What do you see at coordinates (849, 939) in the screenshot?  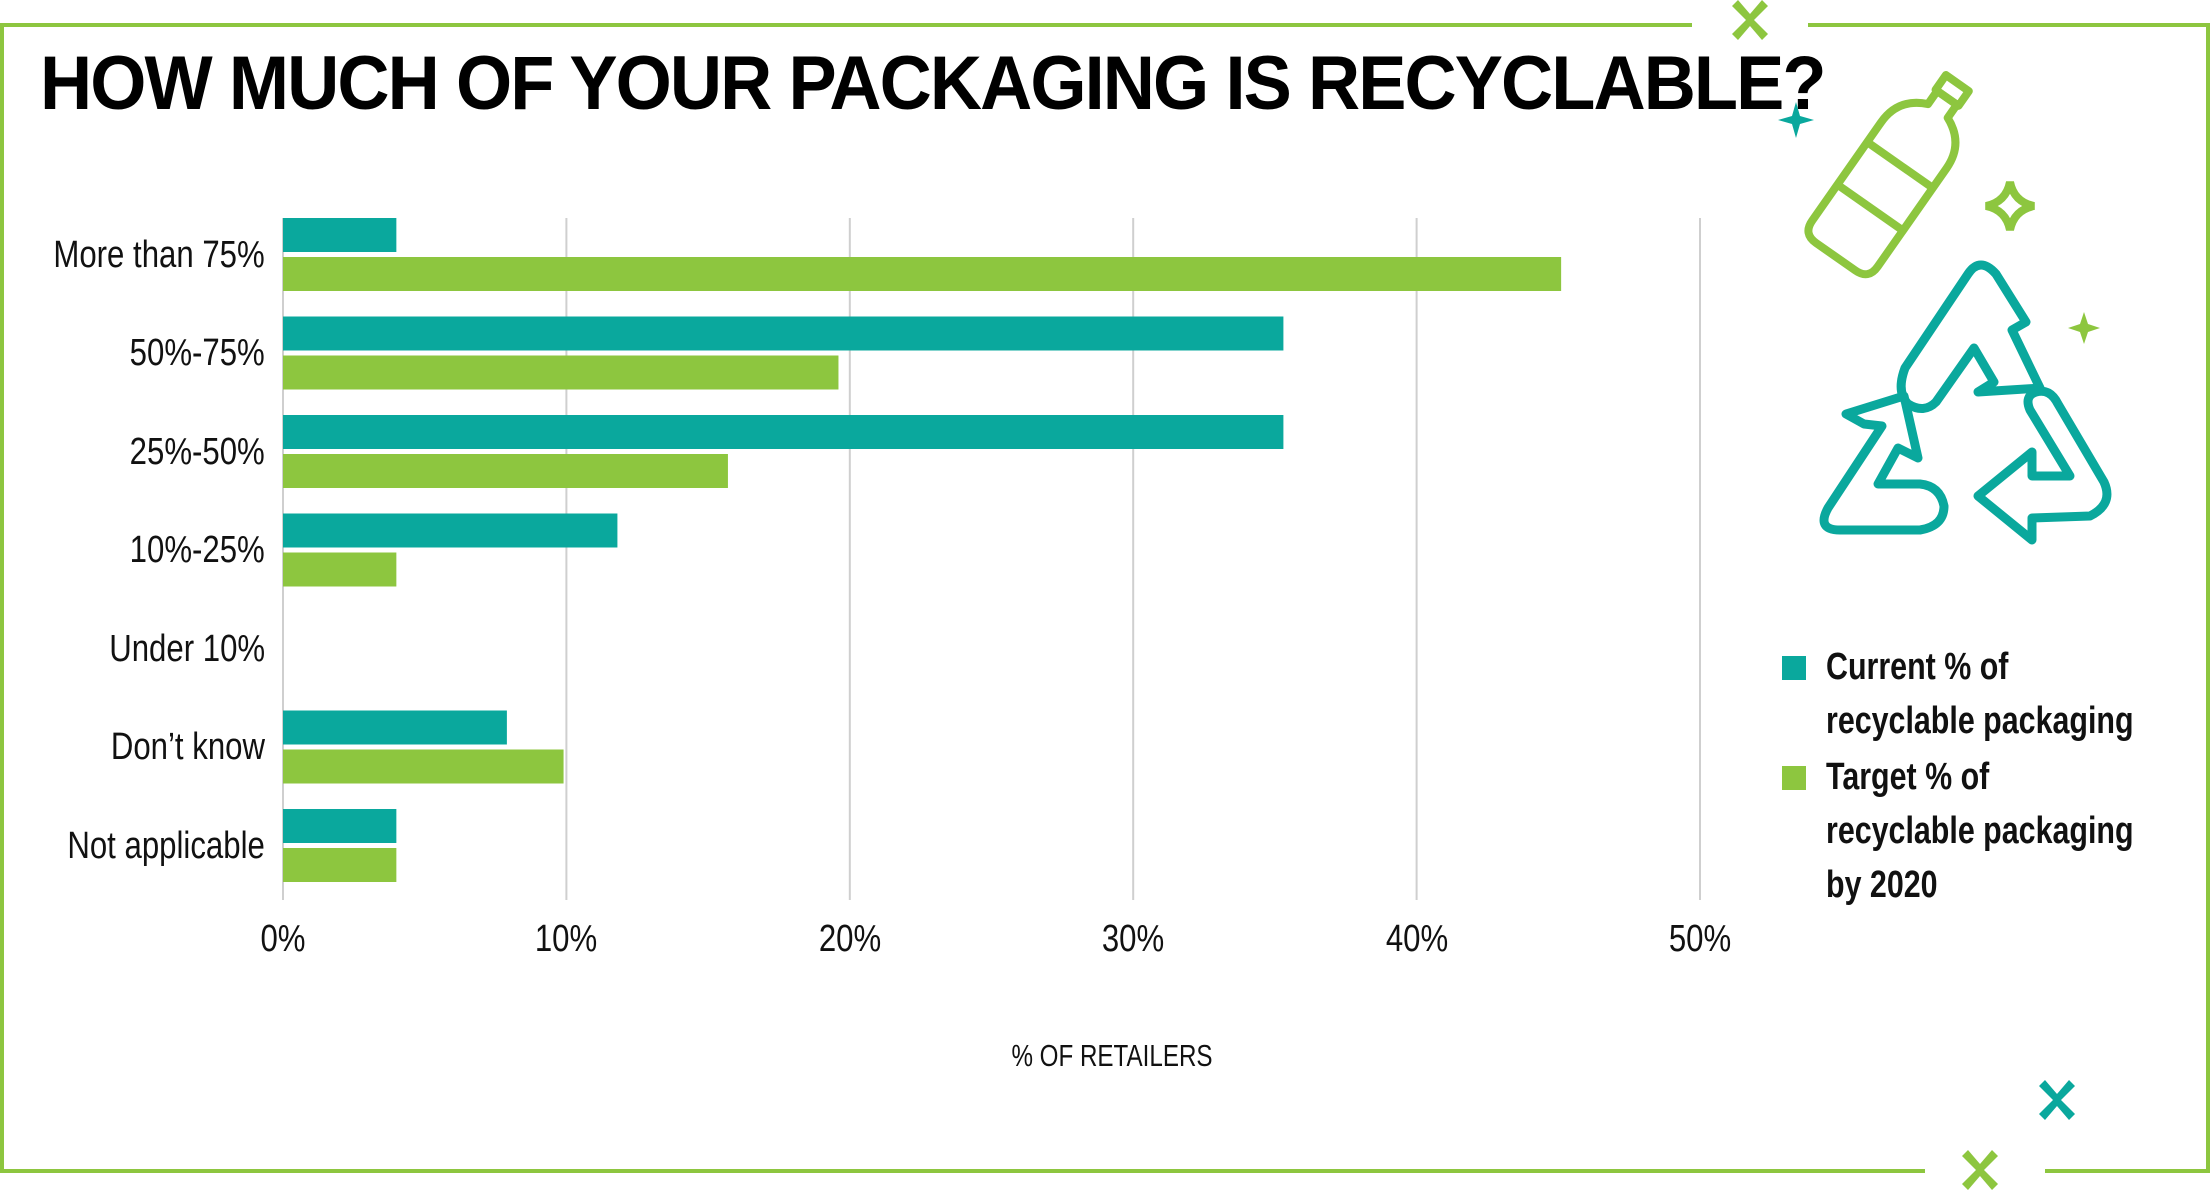 I see `x-tick-label: 20%` at bounding box center [849, 939].